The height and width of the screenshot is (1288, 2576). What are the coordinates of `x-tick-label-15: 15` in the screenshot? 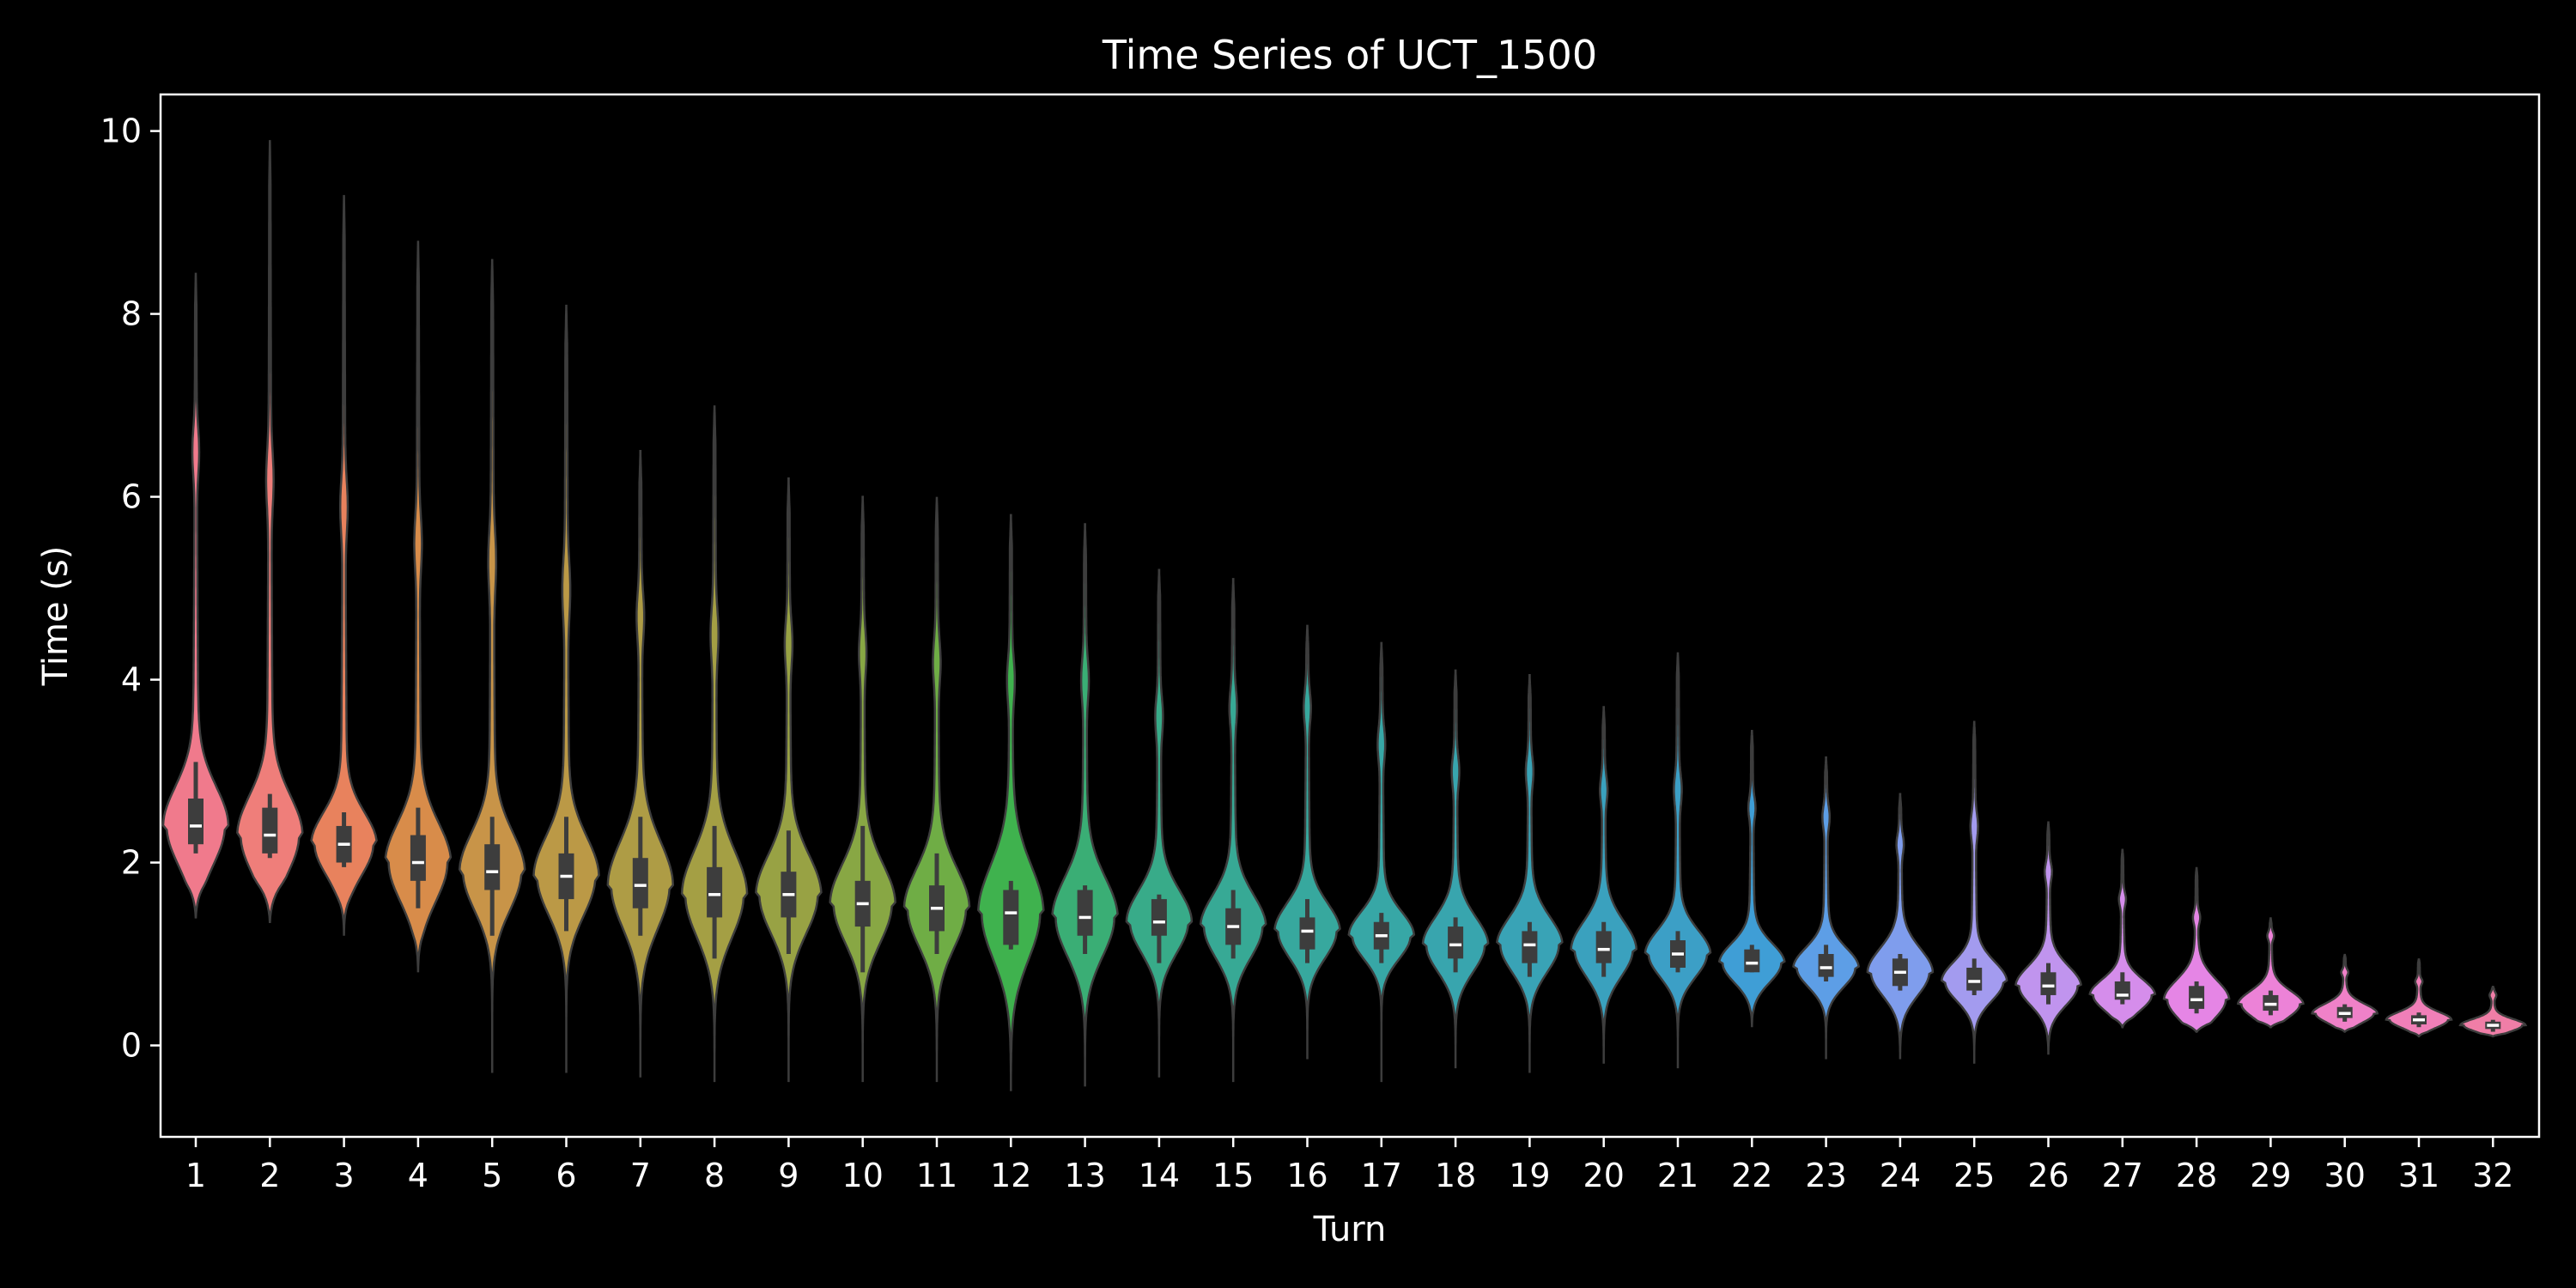 It's located at (1233, 1175).